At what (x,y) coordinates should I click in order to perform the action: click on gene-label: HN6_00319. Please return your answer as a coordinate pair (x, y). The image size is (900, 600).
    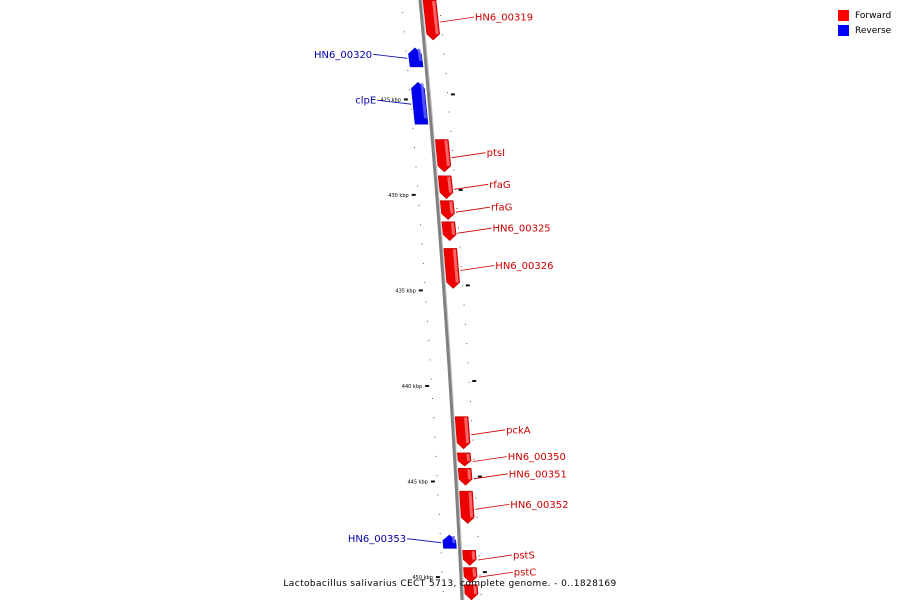
    Looking at the image, I should click on (504, 18).